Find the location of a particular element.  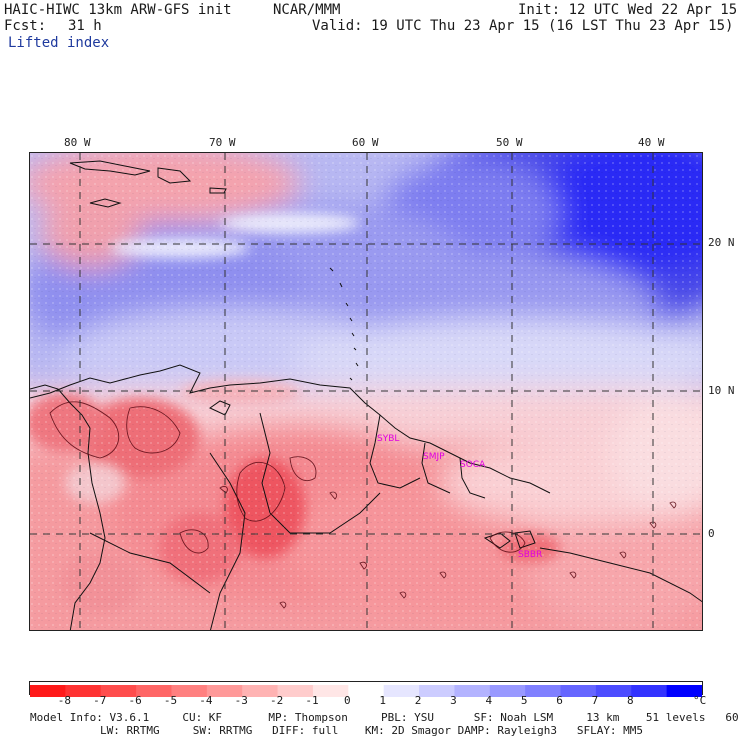

lat-label: 10 N is located at coordinates (721, 390).